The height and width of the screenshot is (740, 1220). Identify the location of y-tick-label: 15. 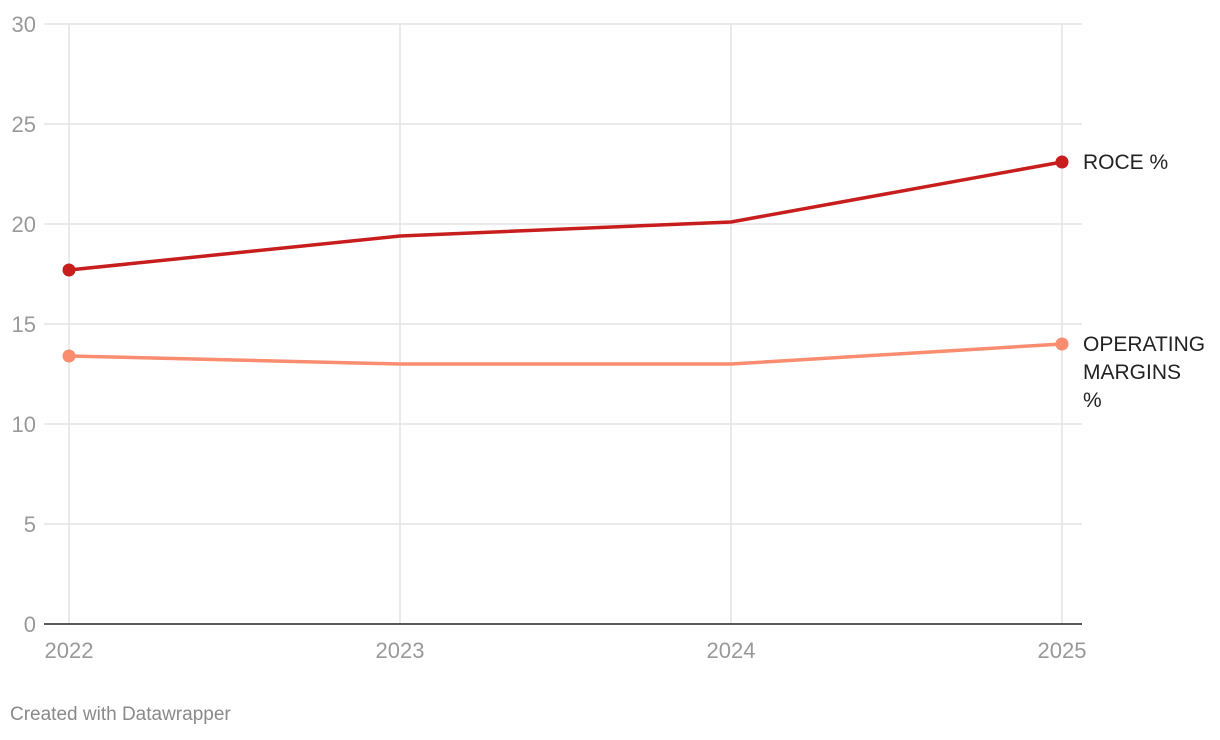
(24, 324).